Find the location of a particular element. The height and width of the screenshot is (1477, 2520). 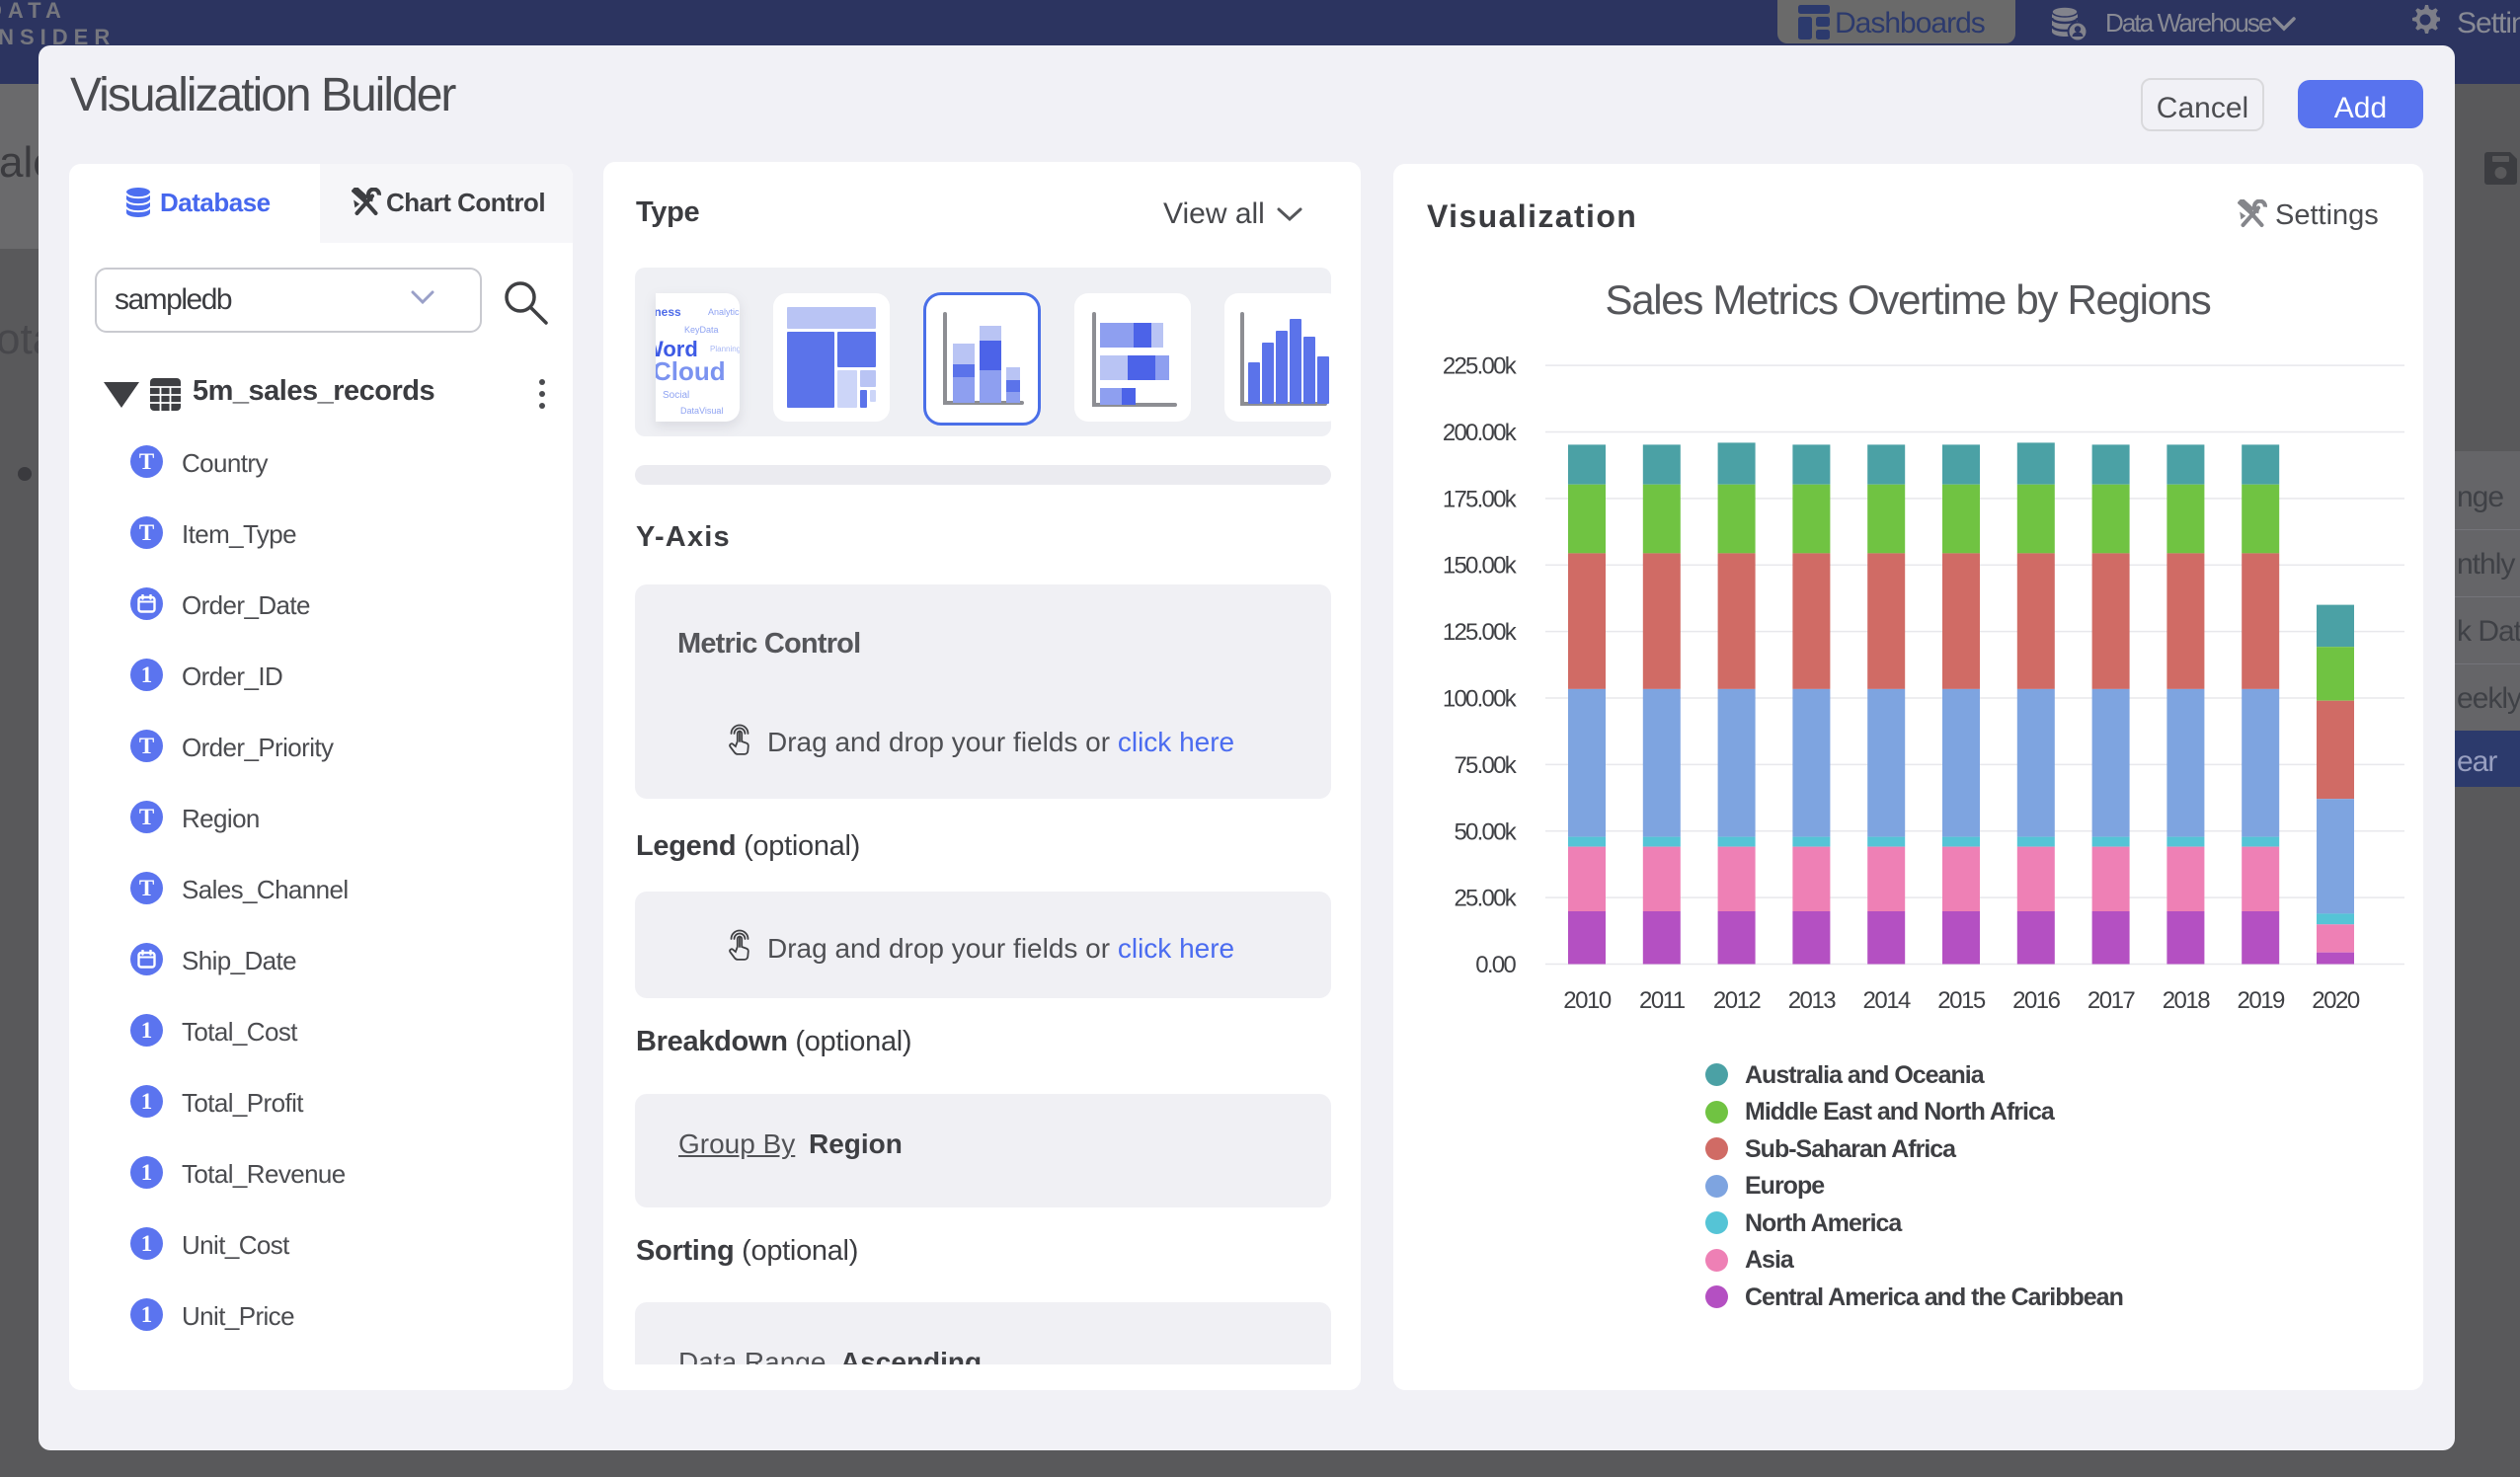

svg-text: 0.00 is located at coordinates (1495, 965).